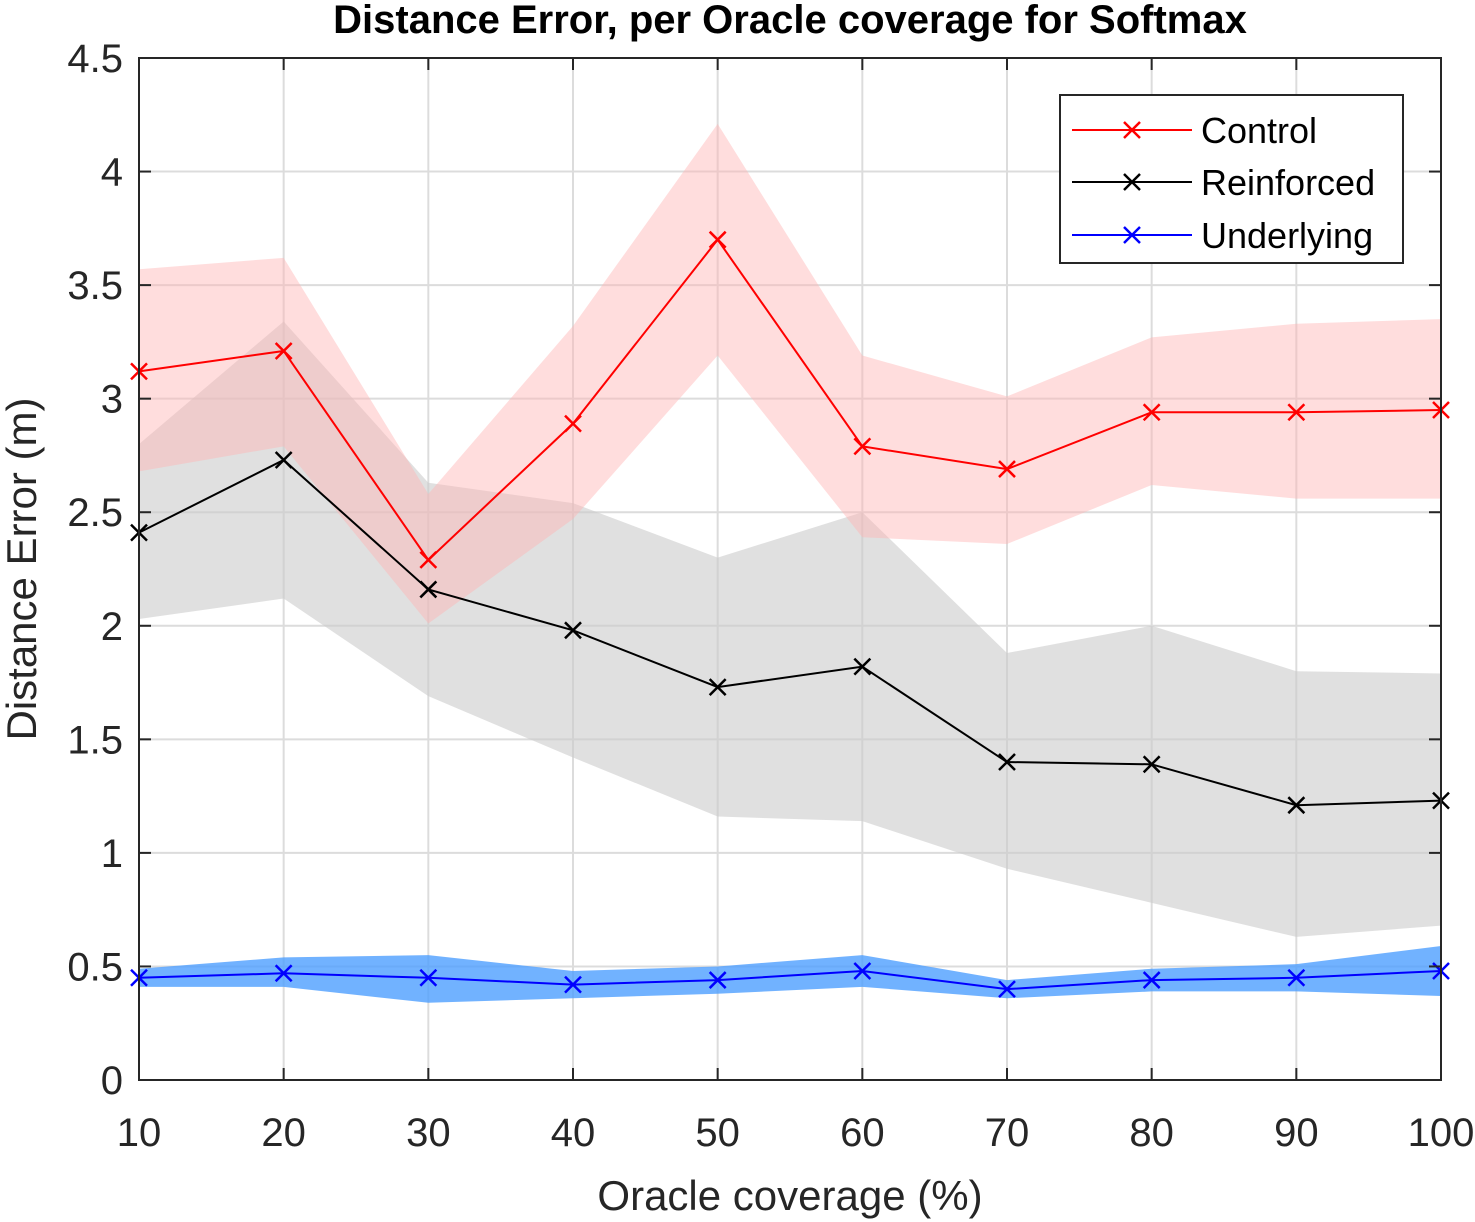  I want to click on x-tick-label: 30, so click(428, 1133).